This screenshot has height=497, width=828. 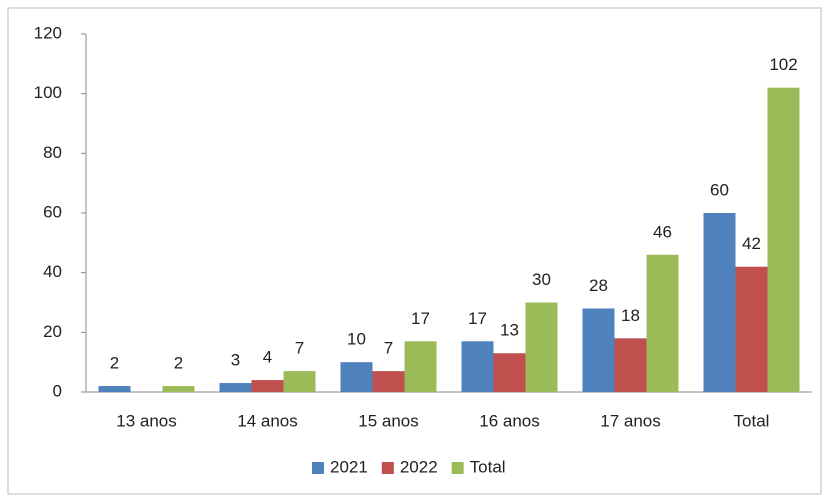 What do you see at coordinates (488, 466) in the screenshot?
I see `legend-label: Total` at bounding box center [488, 466].